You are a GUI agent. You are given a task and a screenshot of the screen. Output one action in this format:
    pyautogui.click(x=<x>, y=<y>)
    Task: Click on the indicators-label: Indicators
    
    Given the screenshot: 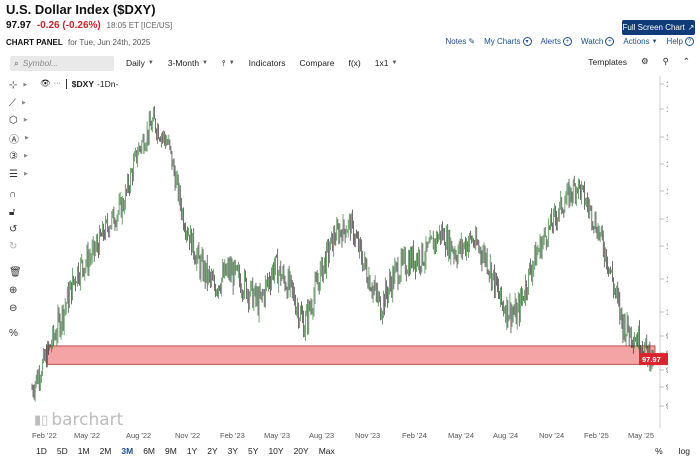 What is the action you would take?
    pyautogui.click(x=267, y=63)
    